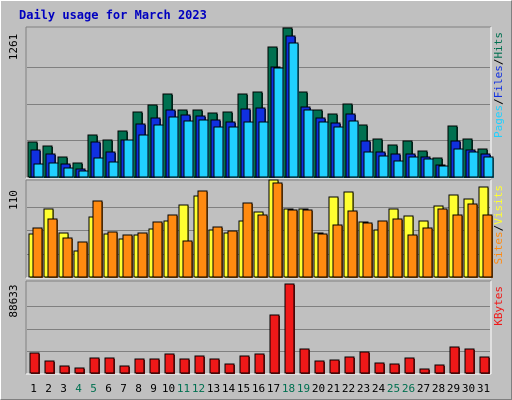 The image size is (512, 400). I want to click on x-label-day-1: 1, so click(33, 388).